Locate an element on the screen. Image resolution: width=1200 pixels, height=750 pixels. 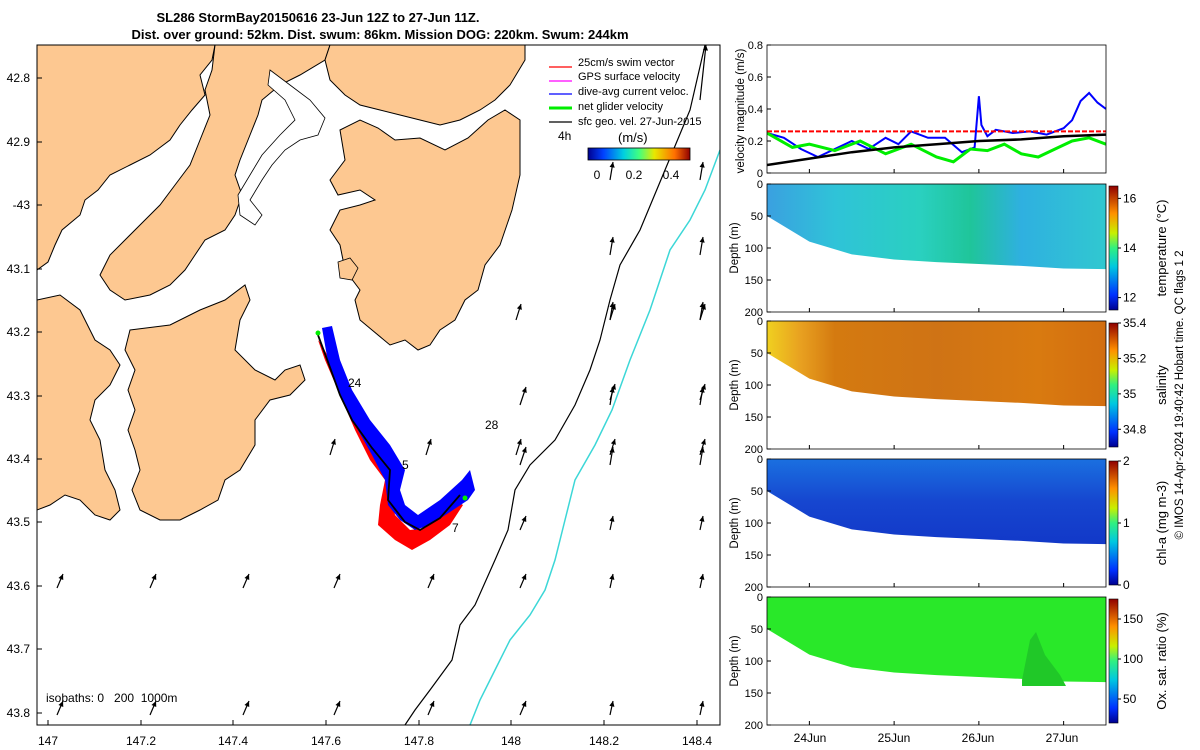
land-north-east is located at coordinates (425, 85).